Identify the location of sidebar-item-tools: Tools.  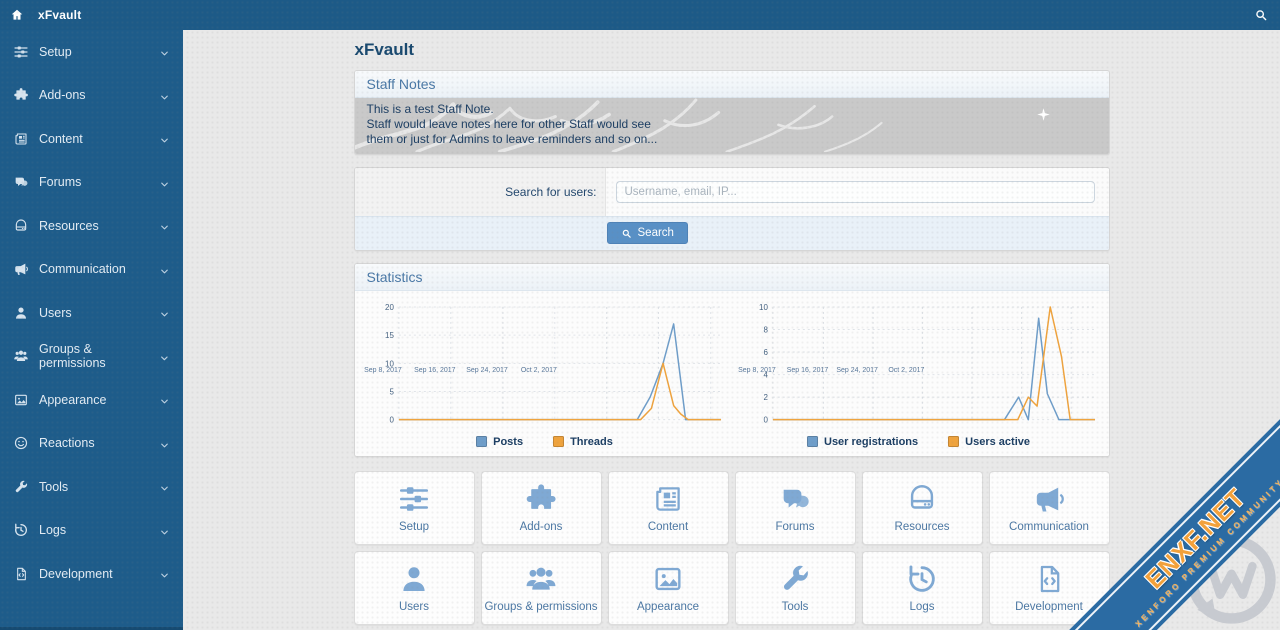
(91, 487).